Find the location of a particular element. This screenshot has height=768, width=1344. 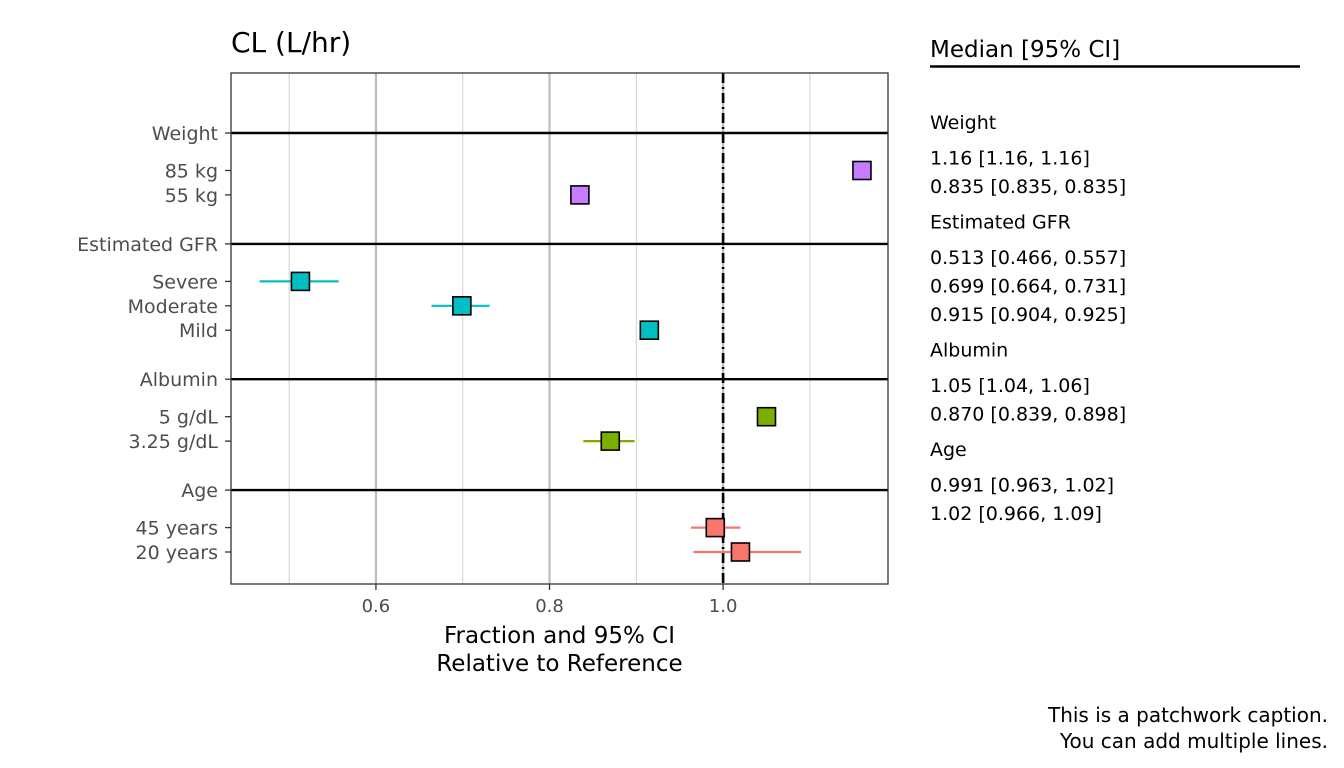

table-value: 1.02 [0.966, 1.09] is located at coordinates (1016, 514).